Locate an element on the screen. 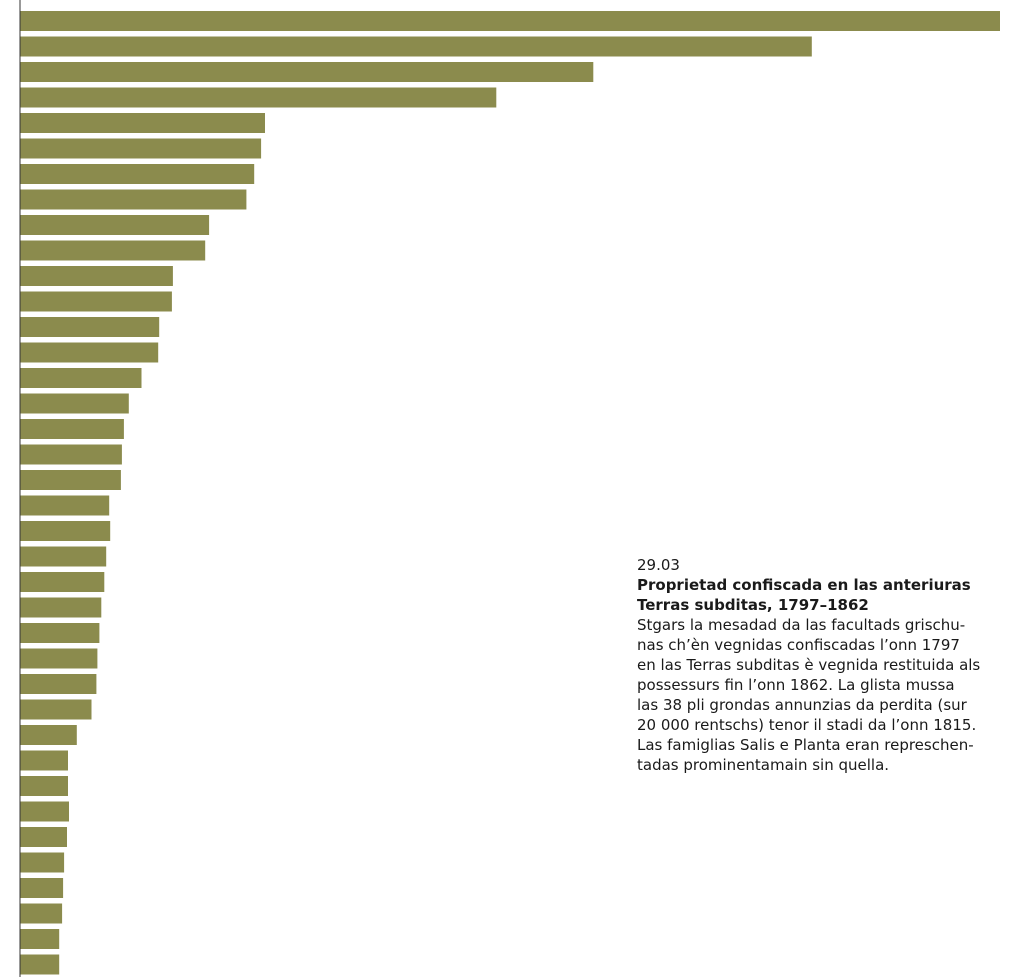 This screenshot has height=977, width=1025. caption-text-line: tadas prominentamain sin quella. is located at coordinates (763, 765).